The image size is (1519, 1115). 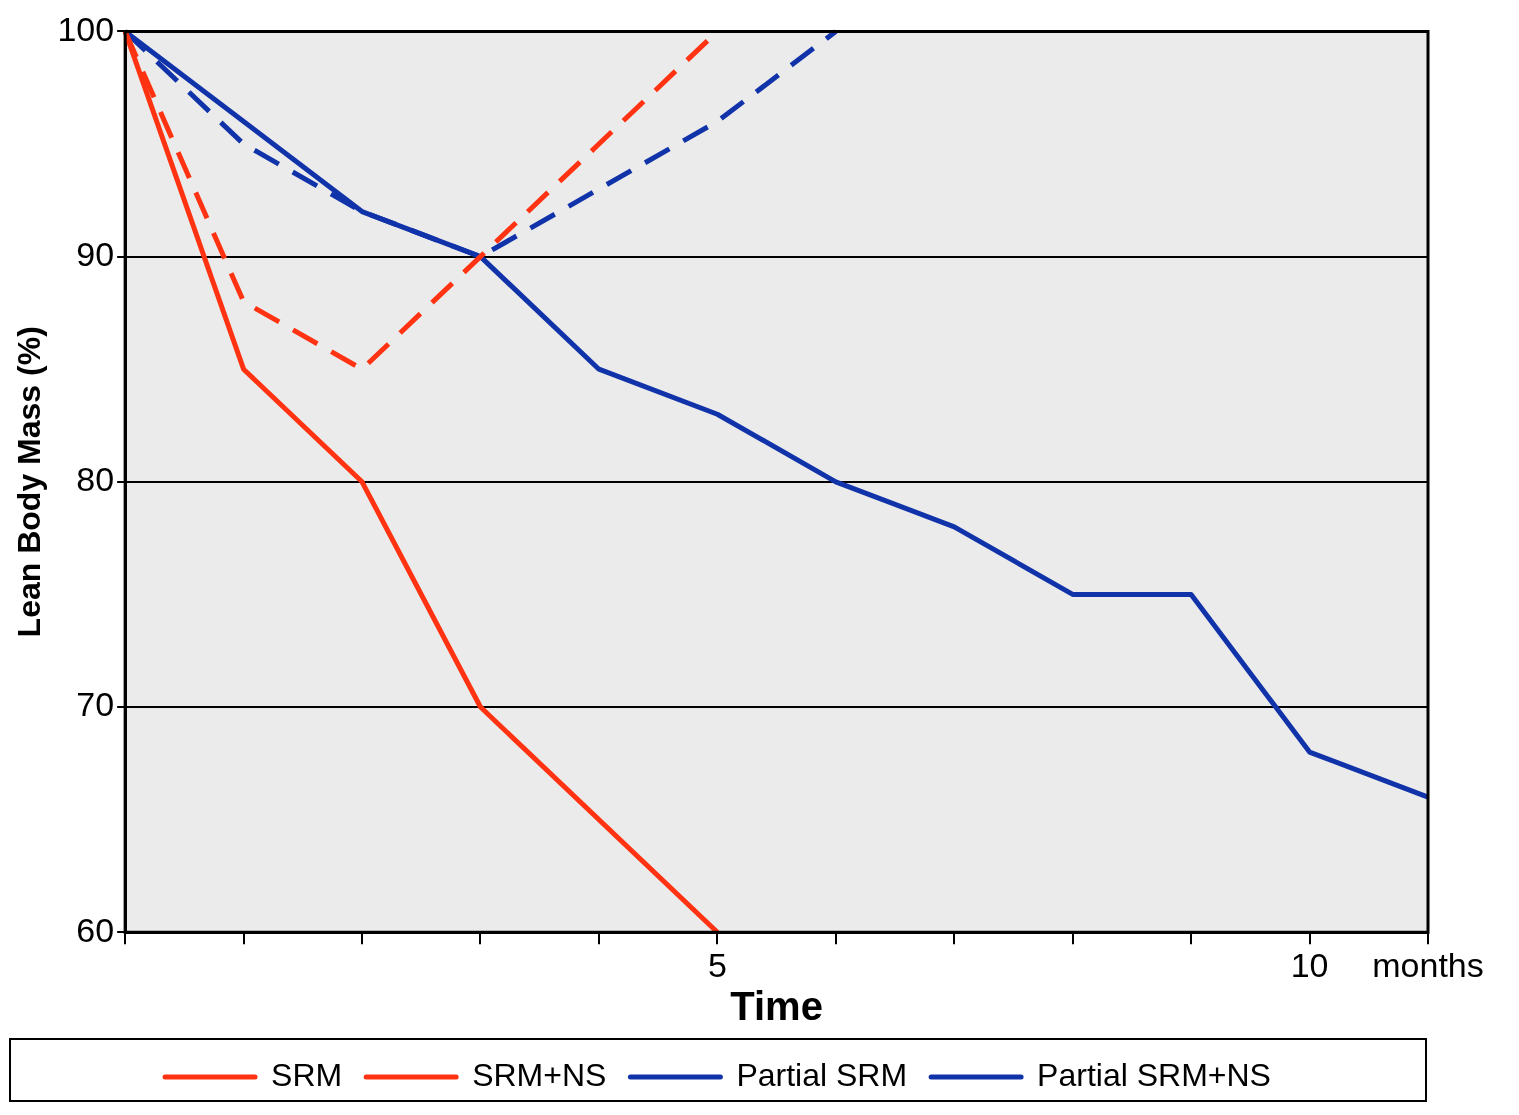 What do you see at coordinates (29, 482) in the screenshot?
I see `y-axis-title: Lean Body Mass (%)` at bounding box center [29, 482].